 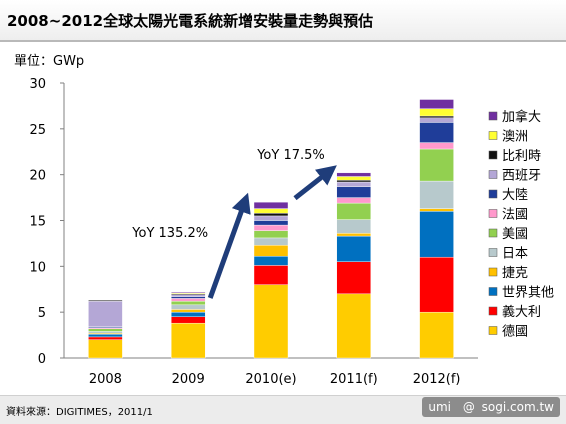 What do you see at coordinates (515, 215) in the screenshot?
I see `legend-label: 法國` at bounding box center [515, 215].